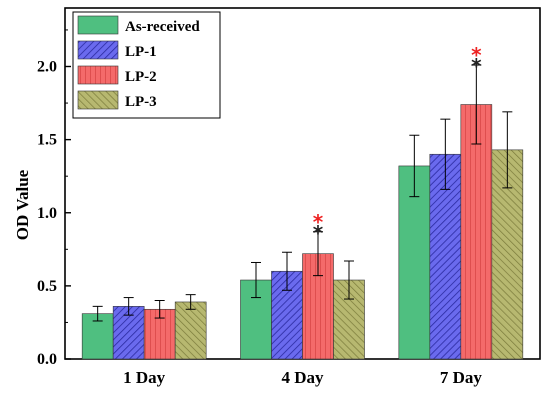  Describe the element at coordinates (47, 67) in the screenshot. I see `y-tick-label: 2.0` at that location.